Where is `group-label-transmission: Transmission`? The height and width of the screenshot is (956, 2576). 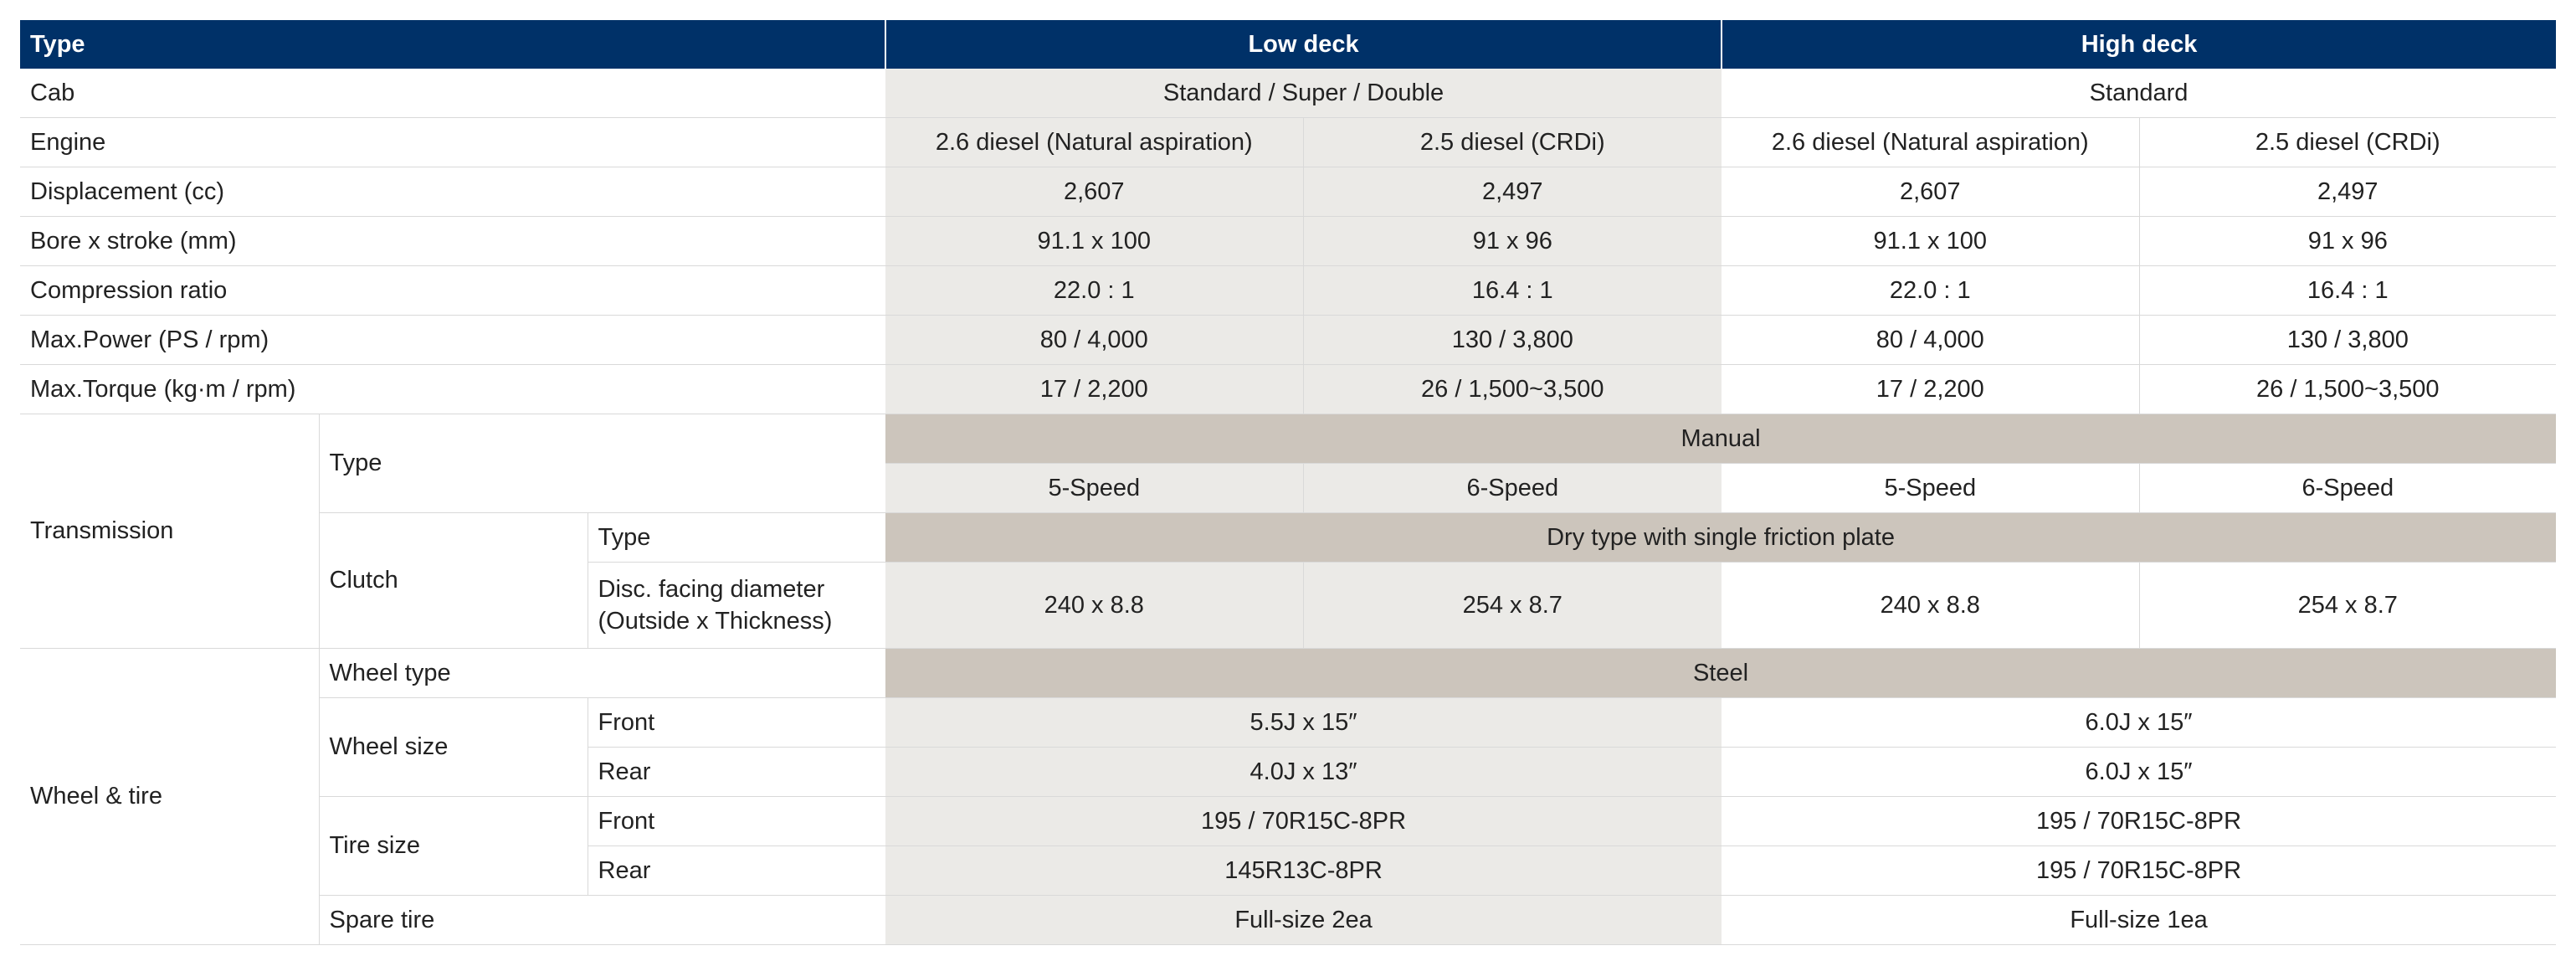 group-label-transmission: Transmission is located at coordinates (169, 531).